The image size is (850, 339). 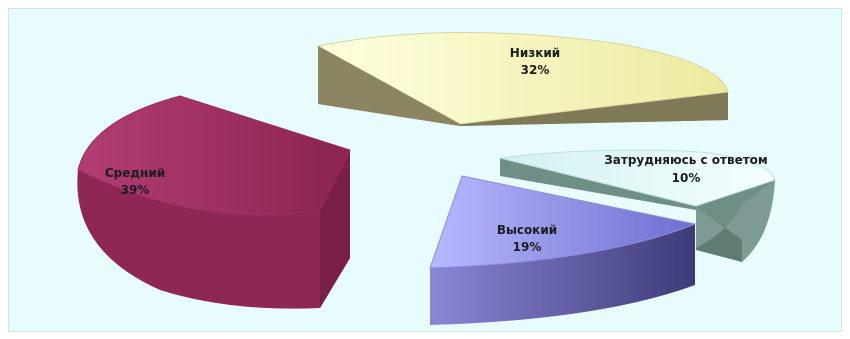 What do you see at coordinates (535, 70) in the screenshot?
I see `svg-text: 32%` at bounding box center [535, 70].